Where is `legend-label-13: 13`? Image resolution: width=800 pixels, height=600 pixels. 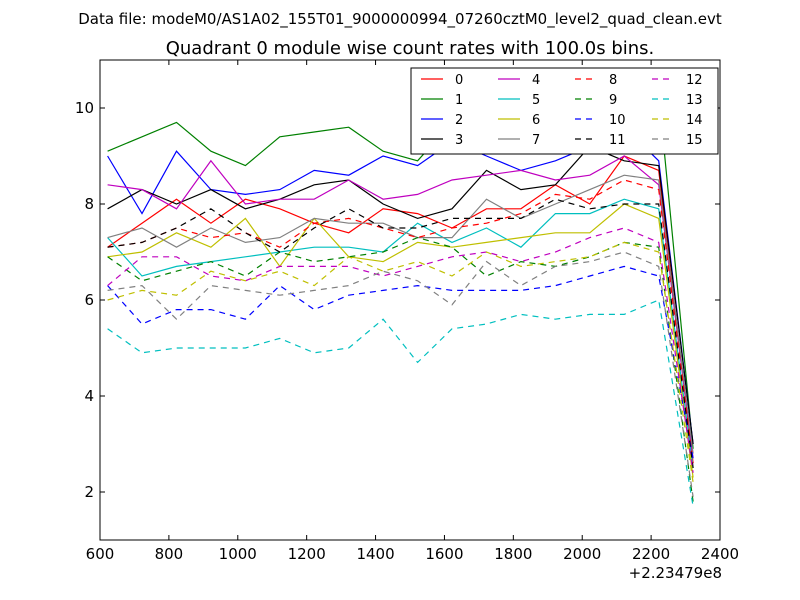
legend-label-13: 13 is located at coordinates (694, 100).